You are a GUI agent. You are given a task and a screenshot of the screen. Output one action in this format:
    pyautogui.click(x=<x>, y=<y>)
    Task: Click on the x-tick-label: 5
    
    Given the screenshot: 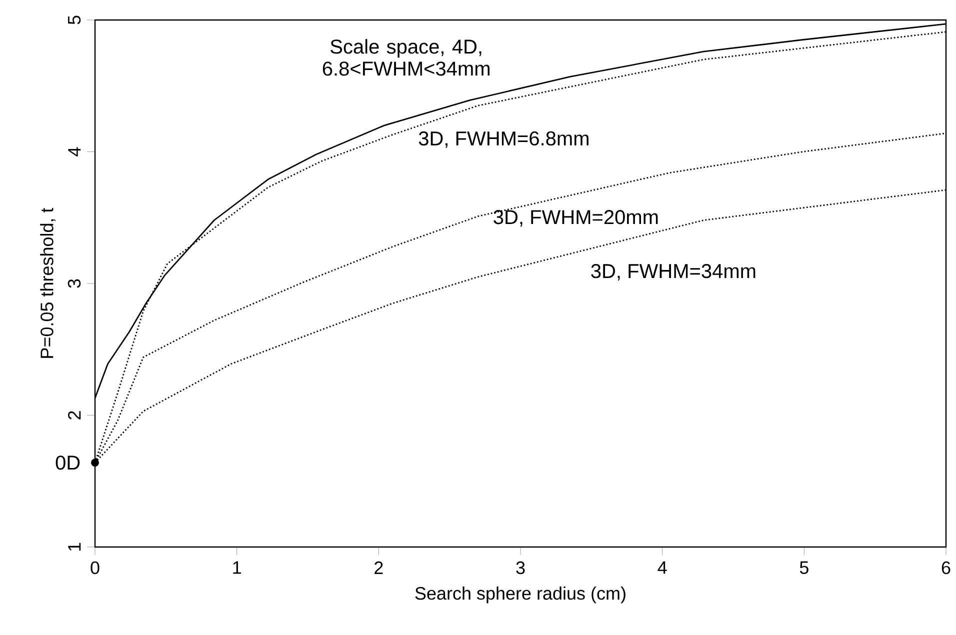 What is the action you would take?
    pyautogui.click(x=804, y=567)
    